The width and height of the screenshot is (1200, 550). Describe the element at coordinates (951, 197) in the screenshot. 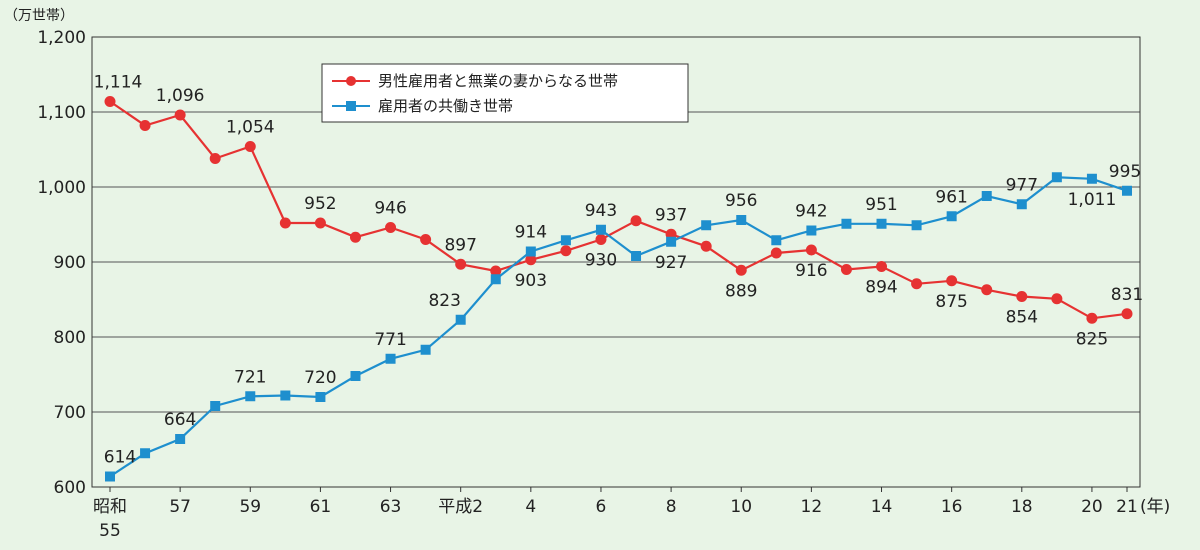

I see `data-label: 961` at that location.